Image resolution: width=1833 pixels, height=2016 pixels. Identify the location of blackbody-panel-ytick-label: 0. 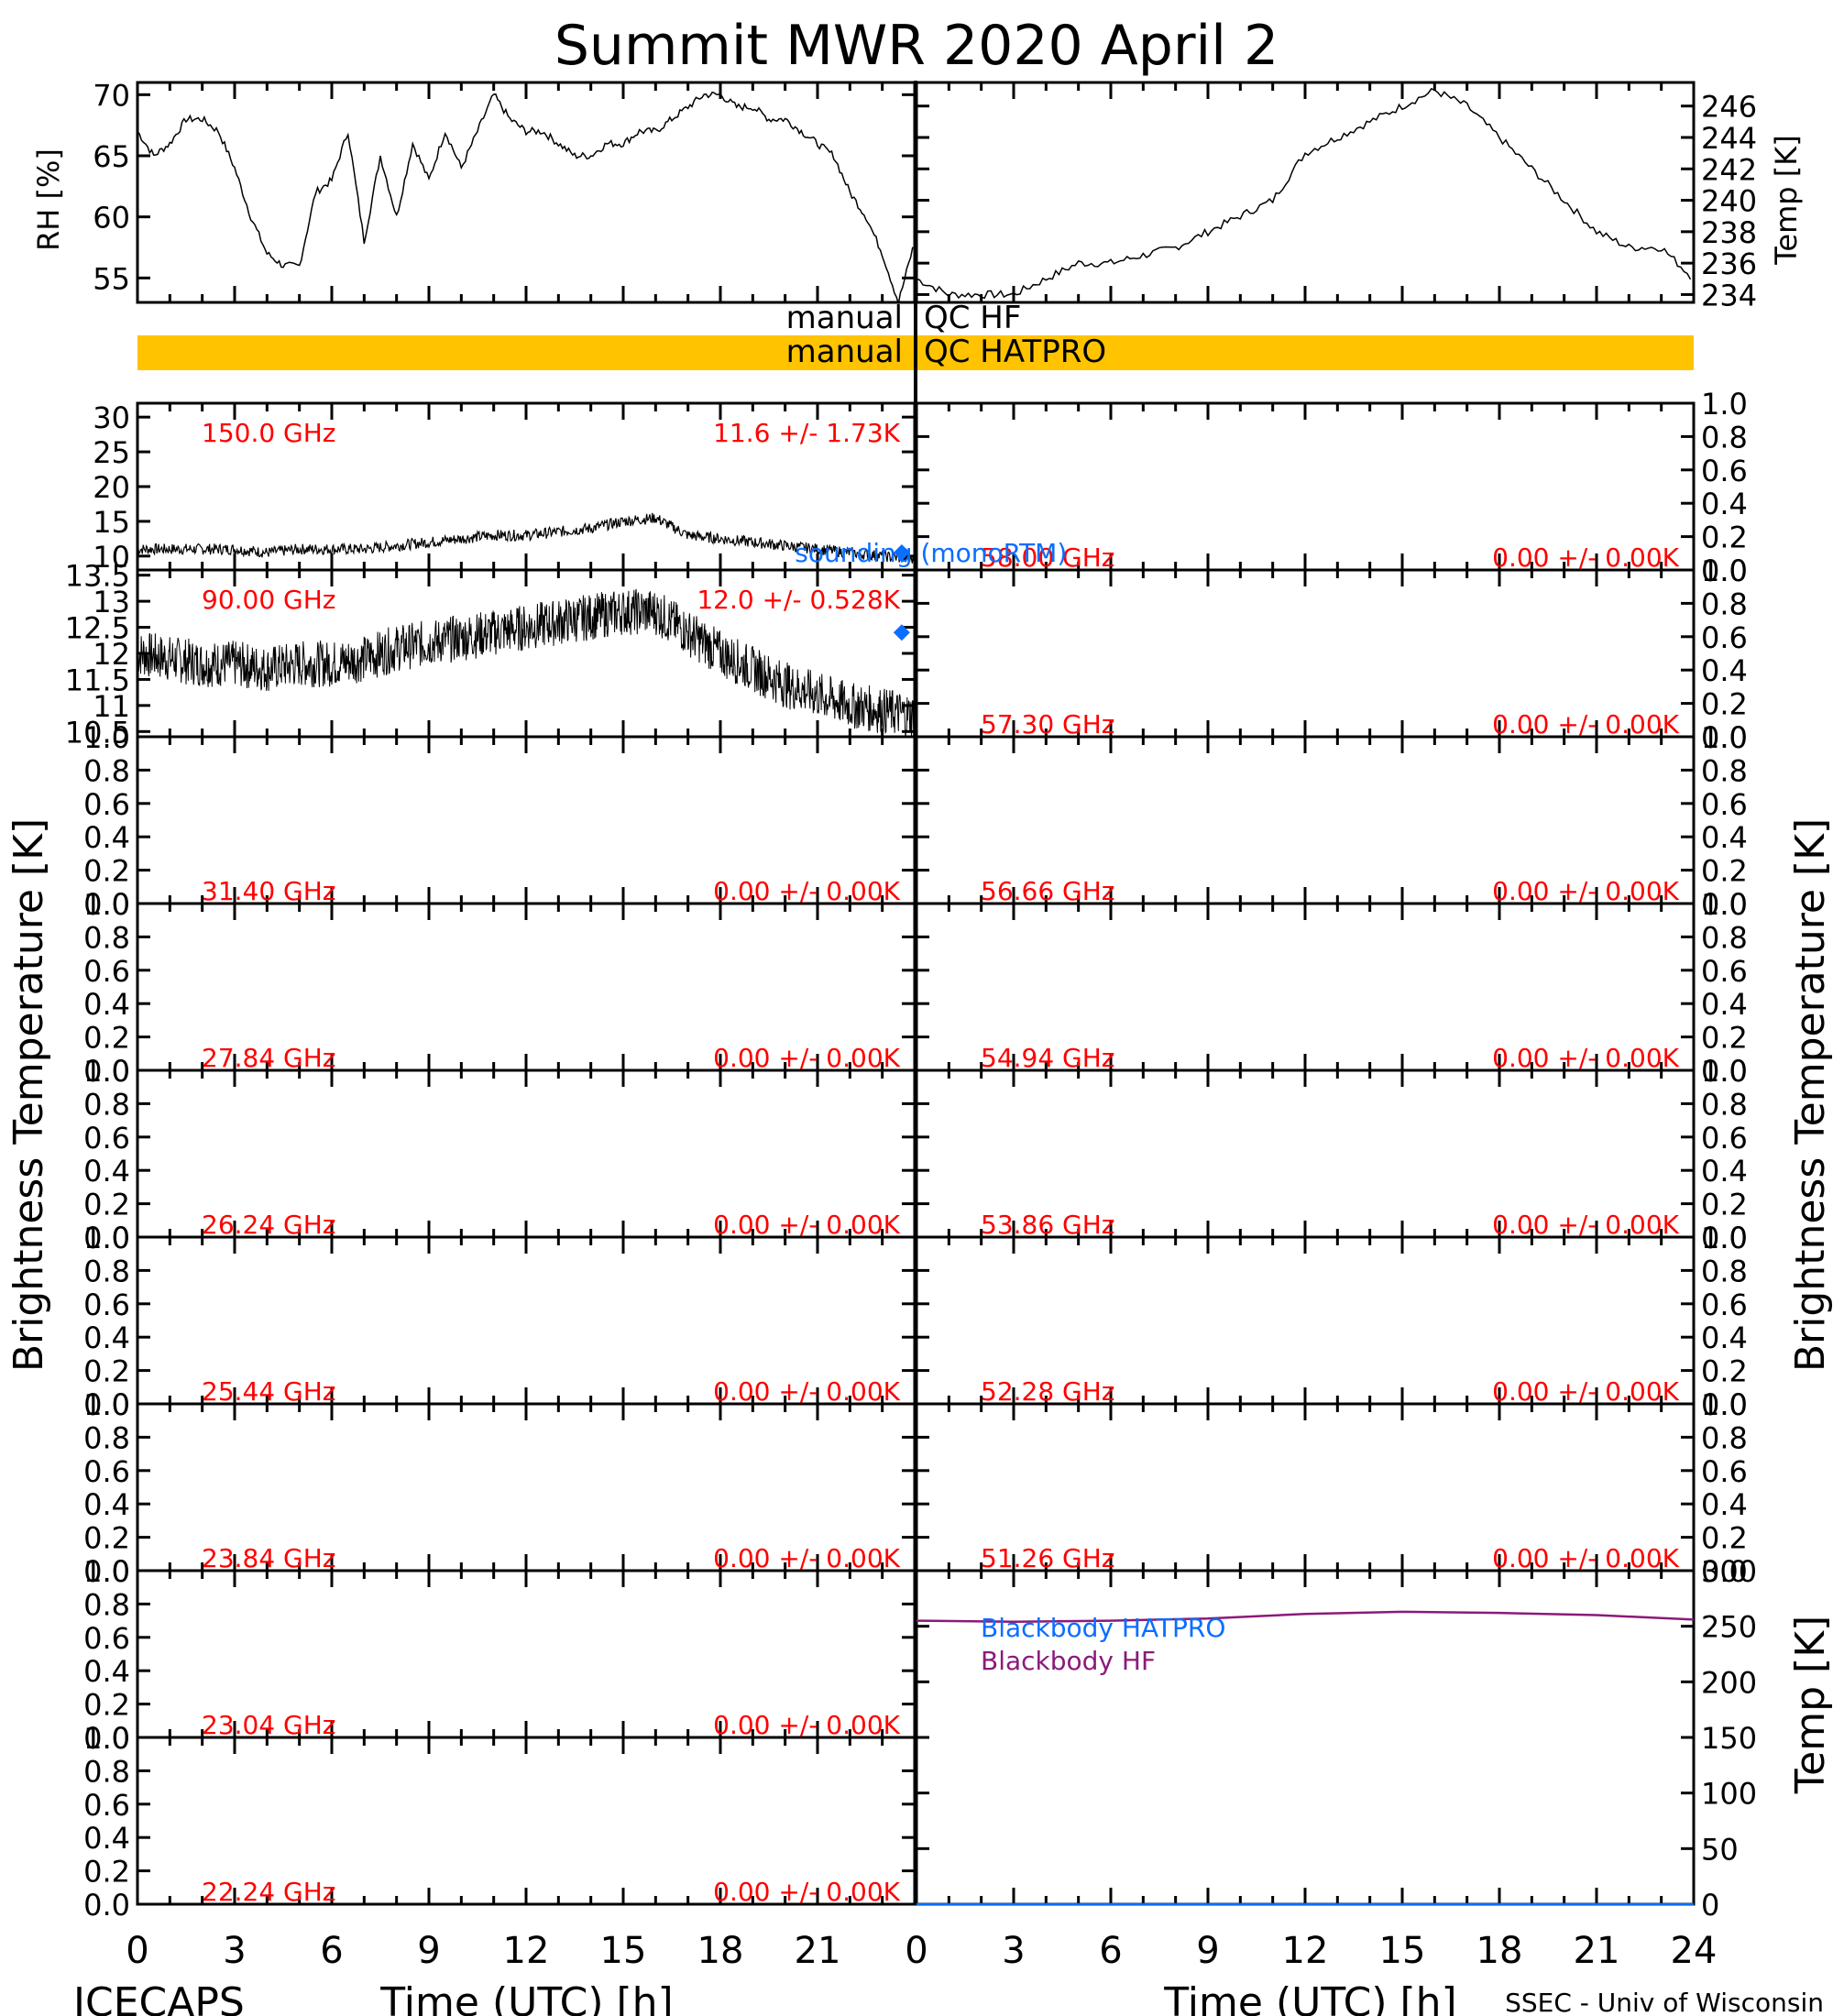
(1710, 1905).